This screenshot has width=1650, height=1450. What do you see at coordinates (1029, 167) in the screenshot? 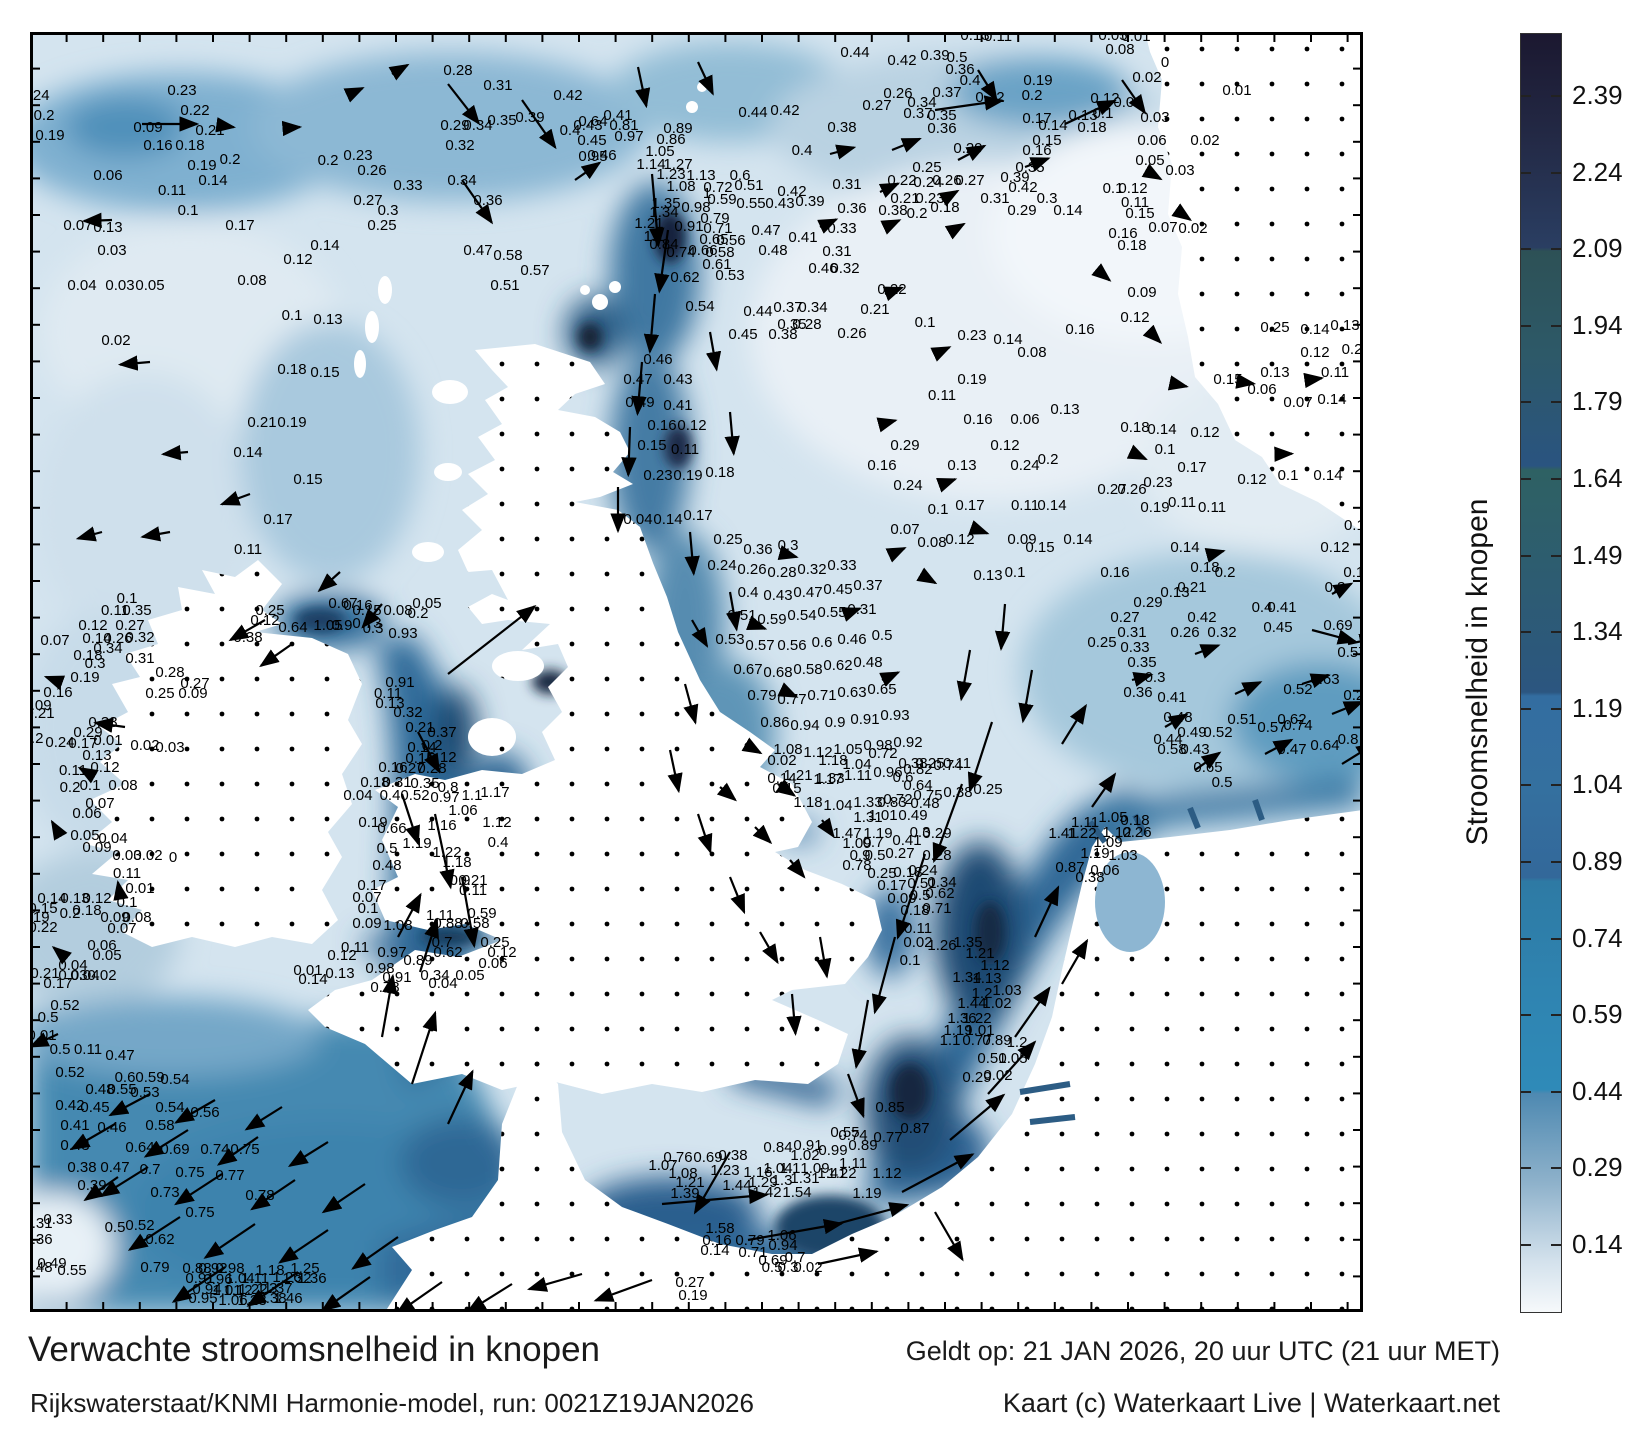
I see `speed-value-label: 0.35` at bounding box center [1029, 167].